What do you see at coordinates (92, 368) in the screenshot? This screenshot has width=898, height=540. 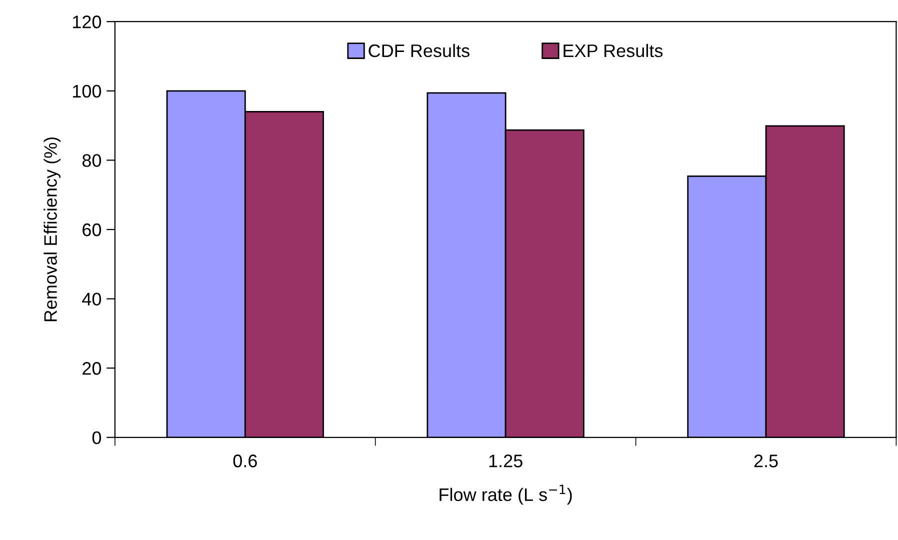 I see `y-tick-label: 20` at bounding box center [92, 368].